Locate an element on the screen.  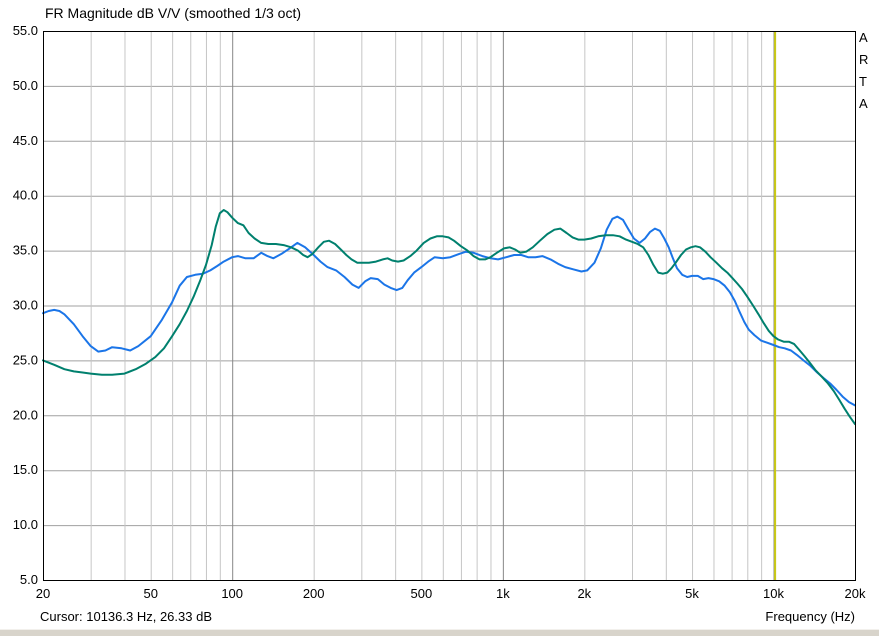
y-tick-label: 40.0 is located at coordinates (25, 195).